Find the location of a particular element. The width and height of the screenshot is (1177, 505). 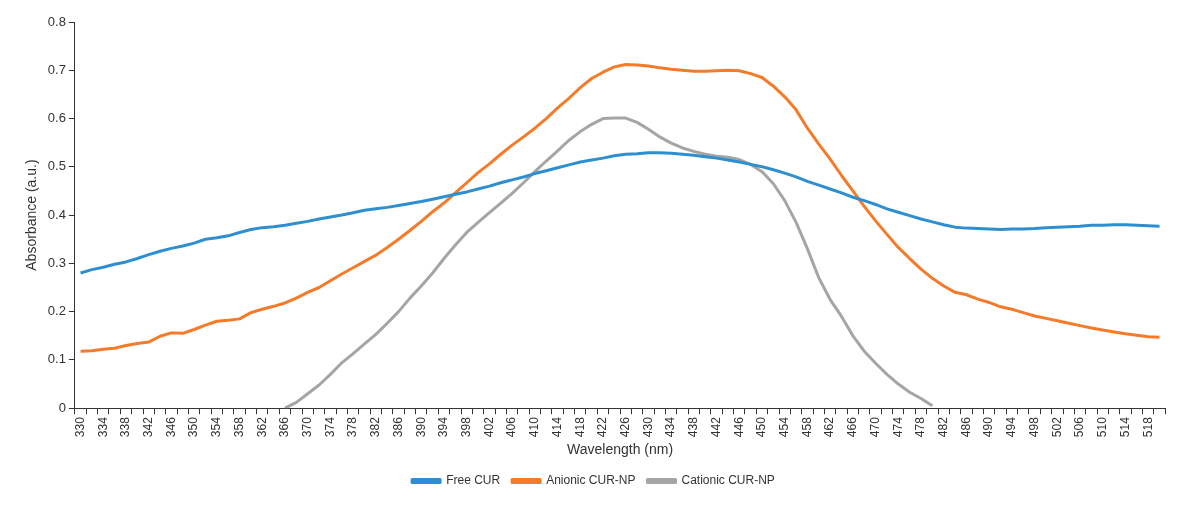

x-tick-label: 514 is located at coordinates (1124, 427).